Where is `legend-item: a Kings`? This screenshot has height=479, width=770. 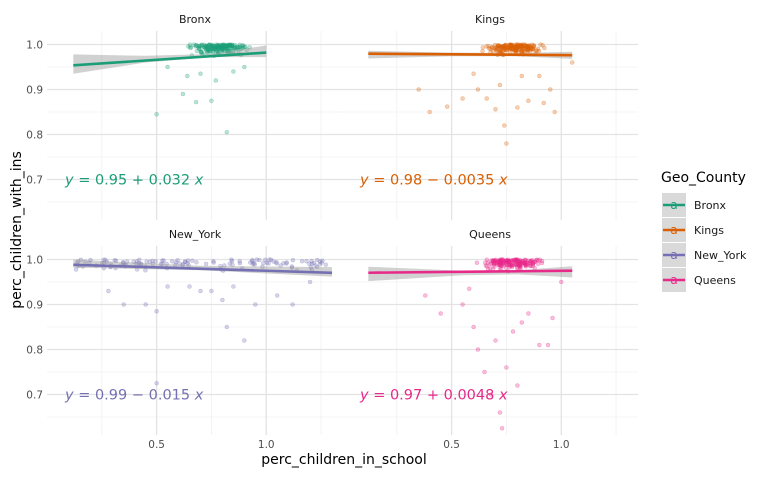 legend-item: a Kings is located at coordinates (693, 230).